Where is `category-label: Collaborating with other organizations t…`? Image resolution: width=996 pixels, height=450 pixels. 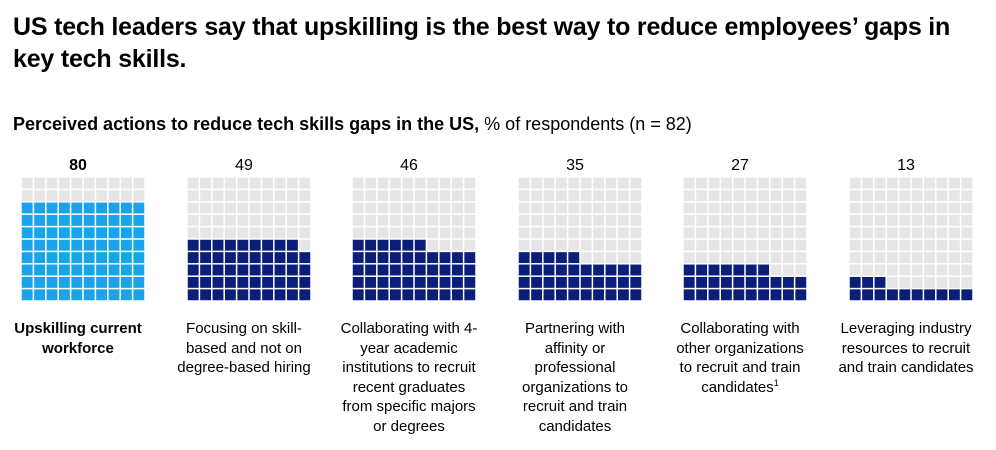 category-label: Collaborating with other organizations t… is located at coordinates (740, 358).